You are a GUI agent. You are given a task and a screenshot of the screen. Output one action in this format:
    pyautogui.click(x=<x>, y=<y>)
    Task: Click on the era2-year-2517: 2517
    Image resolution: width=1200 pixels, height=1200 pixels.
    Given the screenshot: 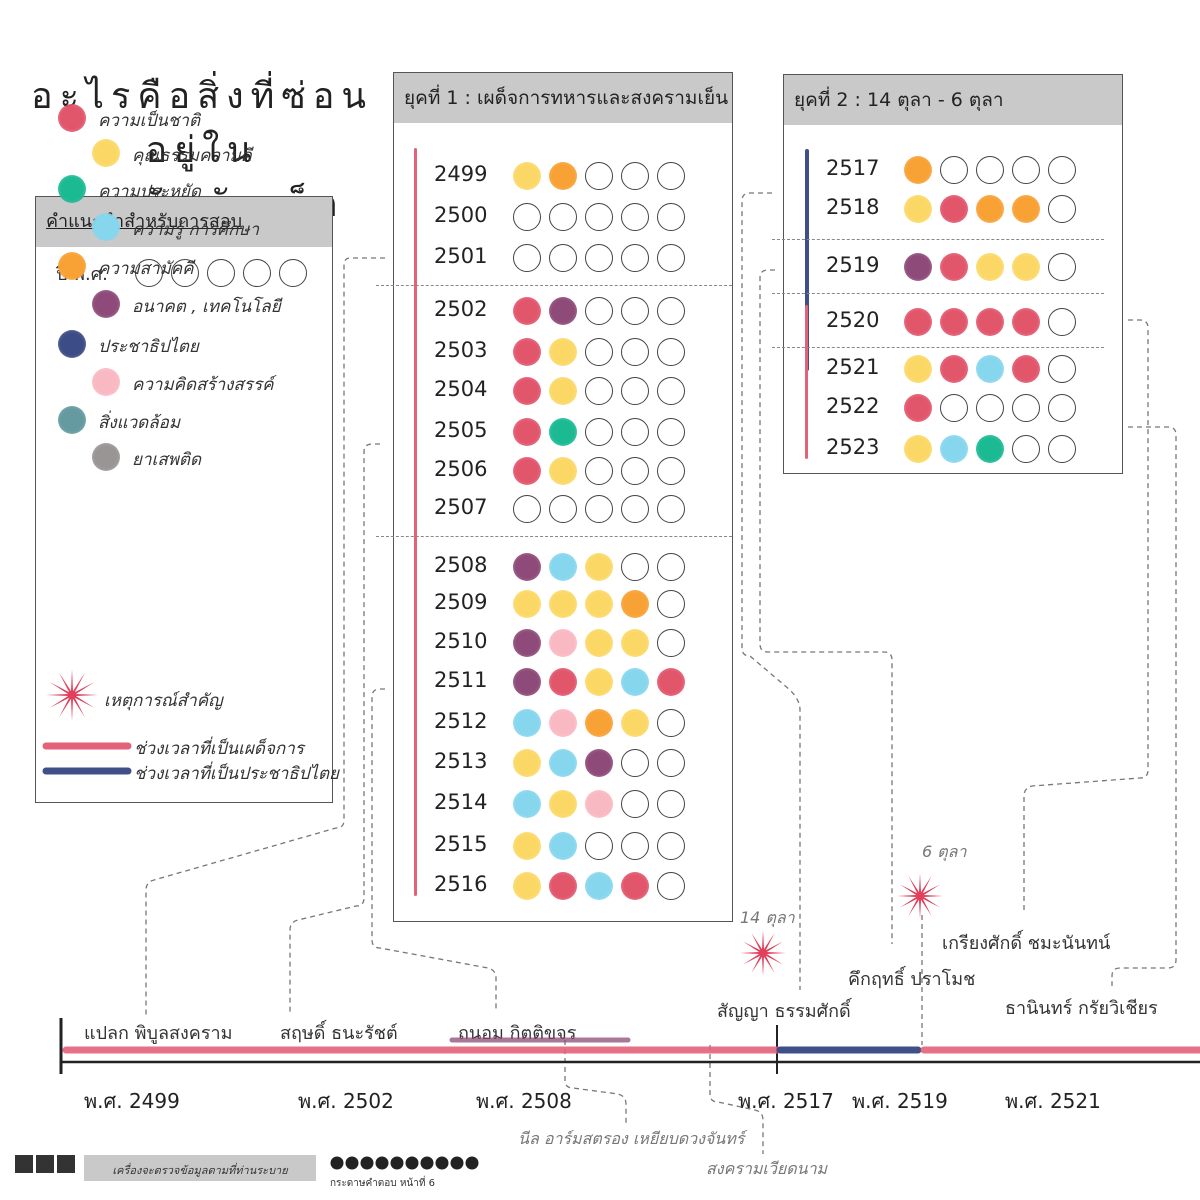 What is the action you would take?
    pyautogui.click(x=853, y=168)
    